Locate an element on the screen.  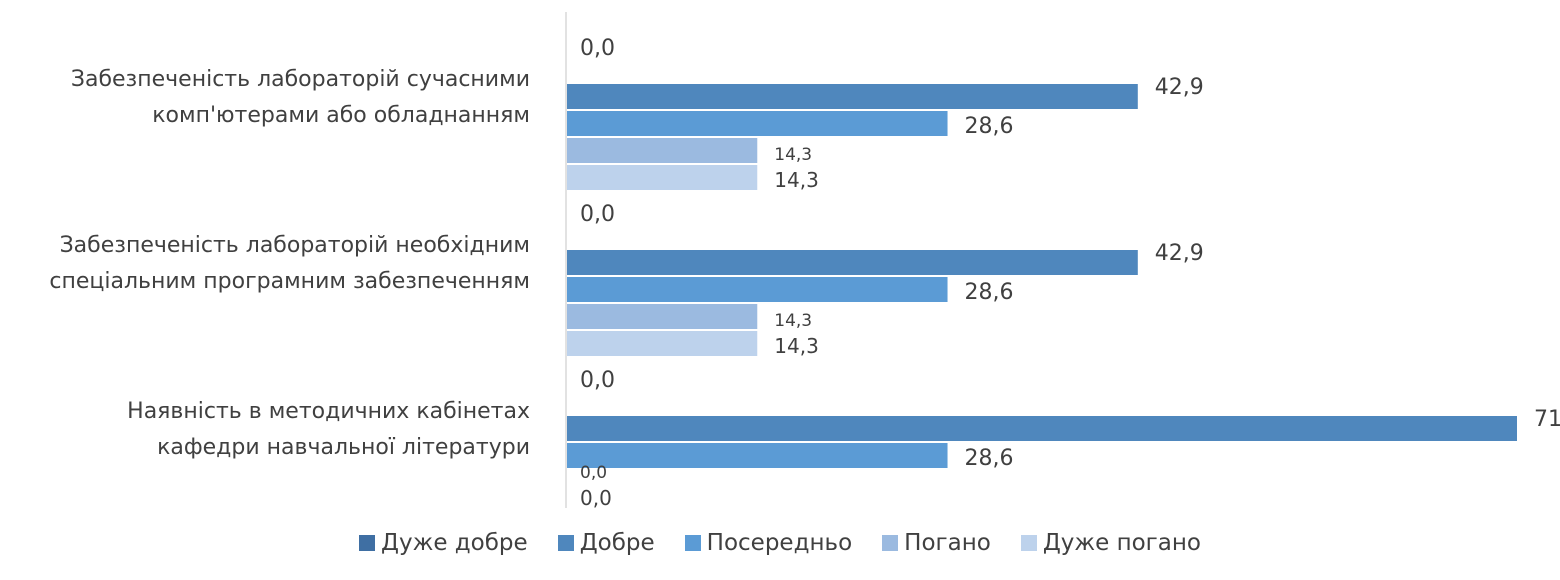
legend-label: Погано is located at coordinates (947, 543).